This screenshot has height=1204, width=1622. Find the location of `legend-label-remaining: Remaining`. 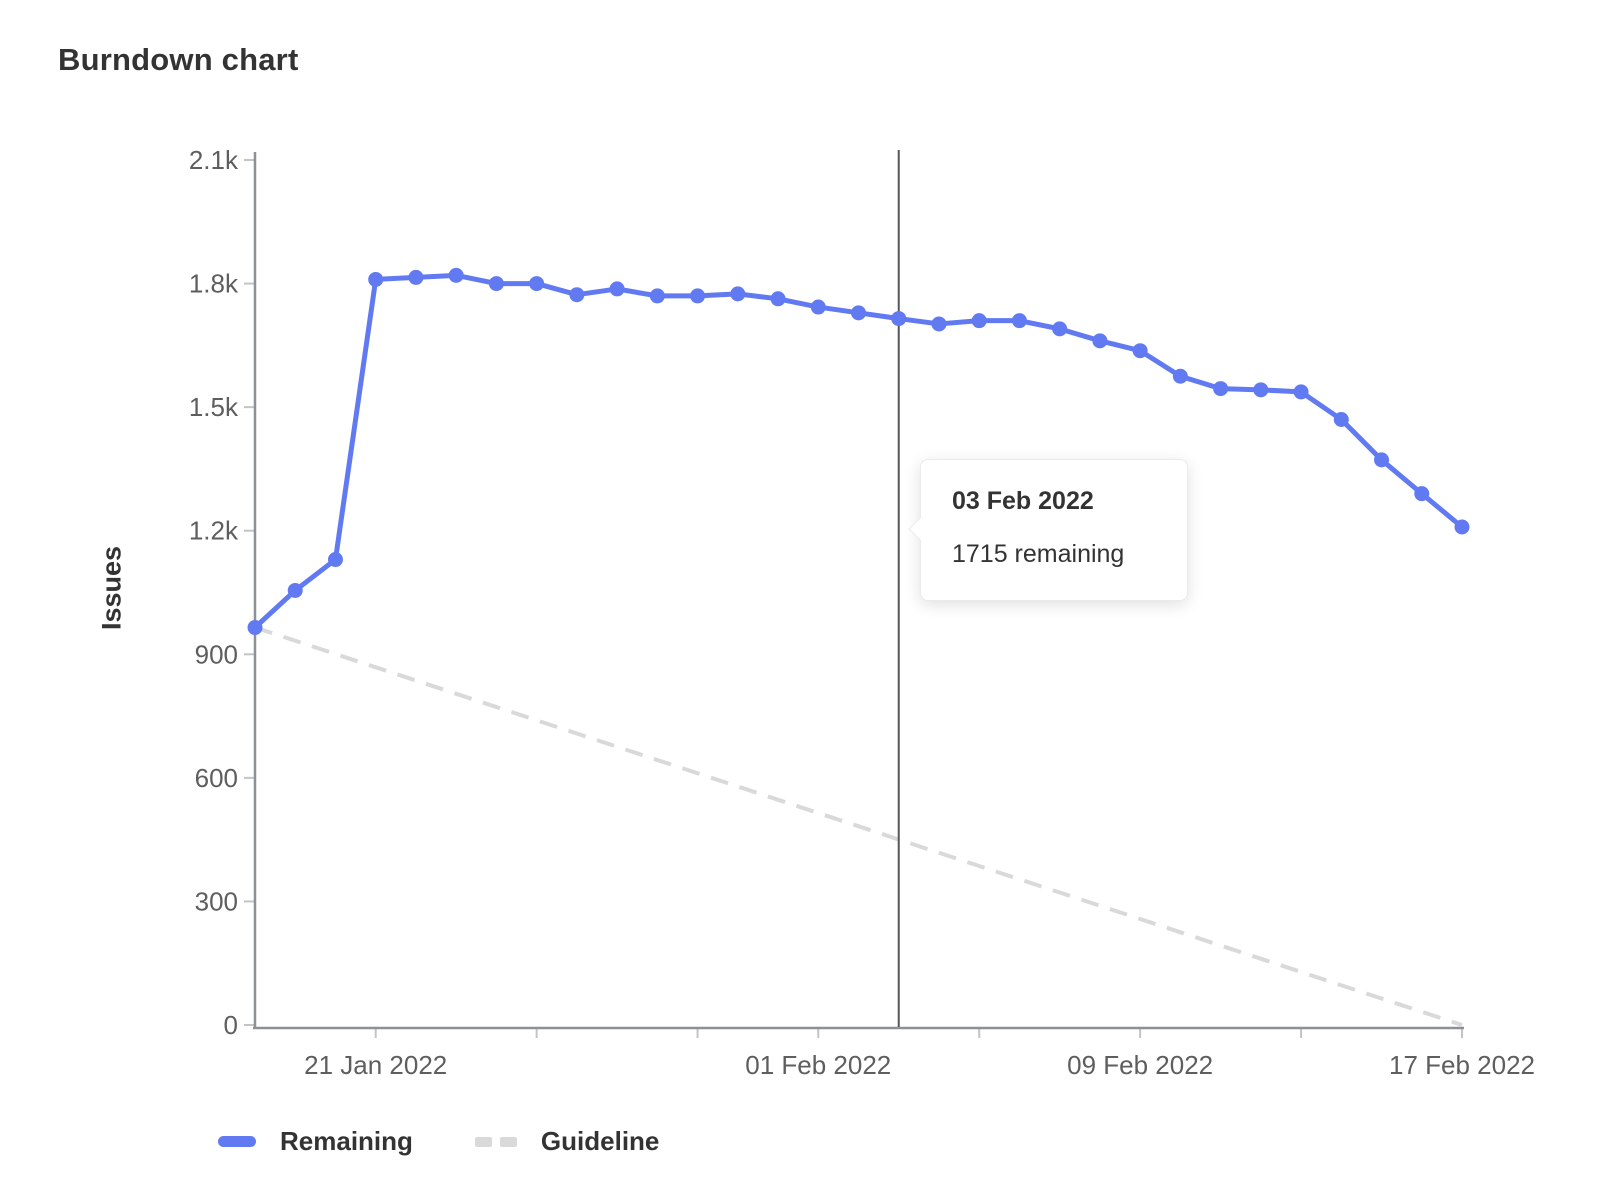

legend-label-remaining: Remaining is located at coordinates (346, 1141).